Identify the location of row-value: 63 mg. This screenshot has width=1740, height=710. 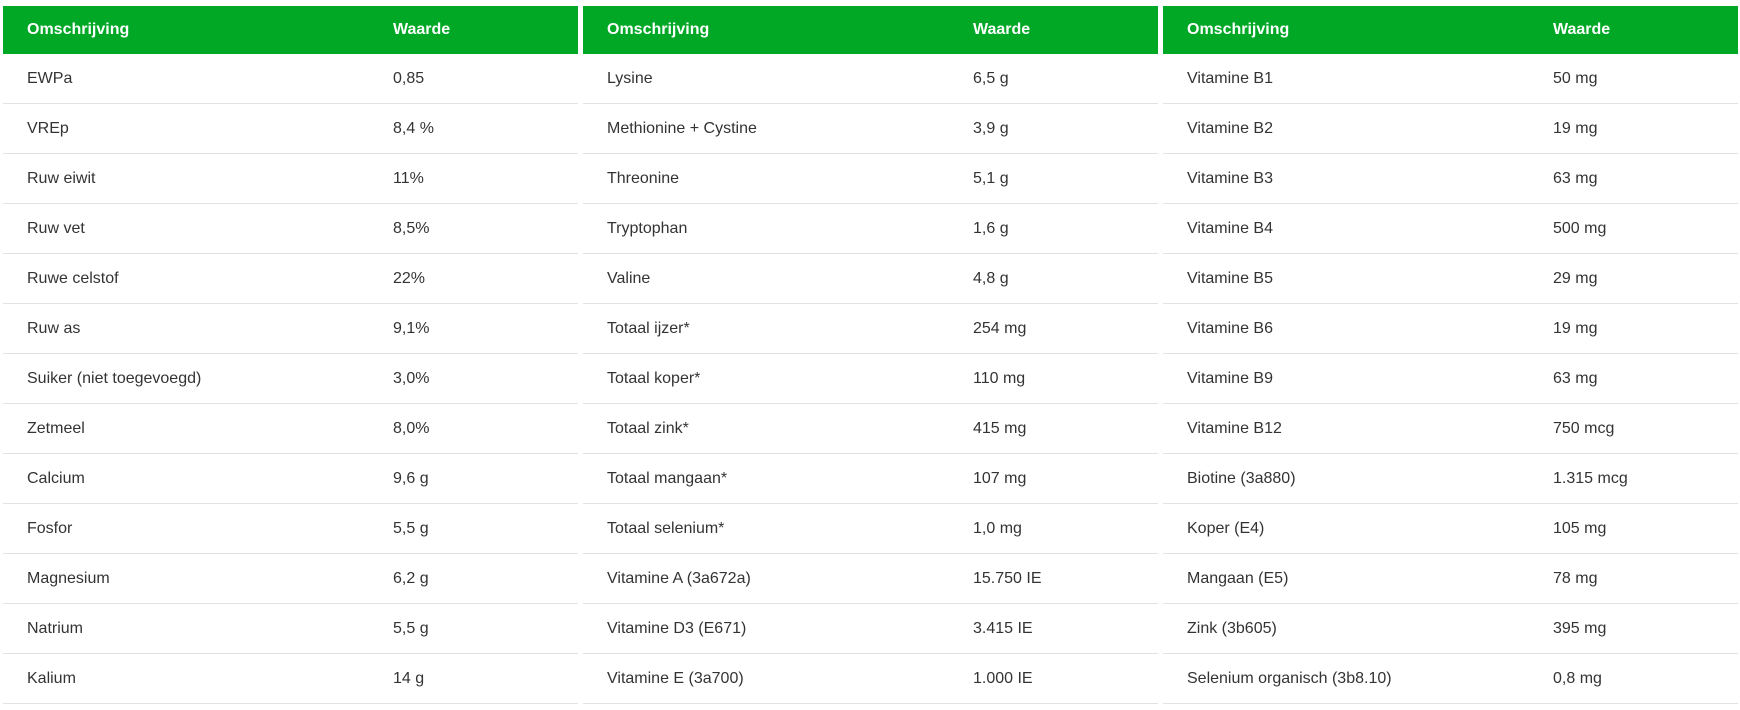
(1575, 178).